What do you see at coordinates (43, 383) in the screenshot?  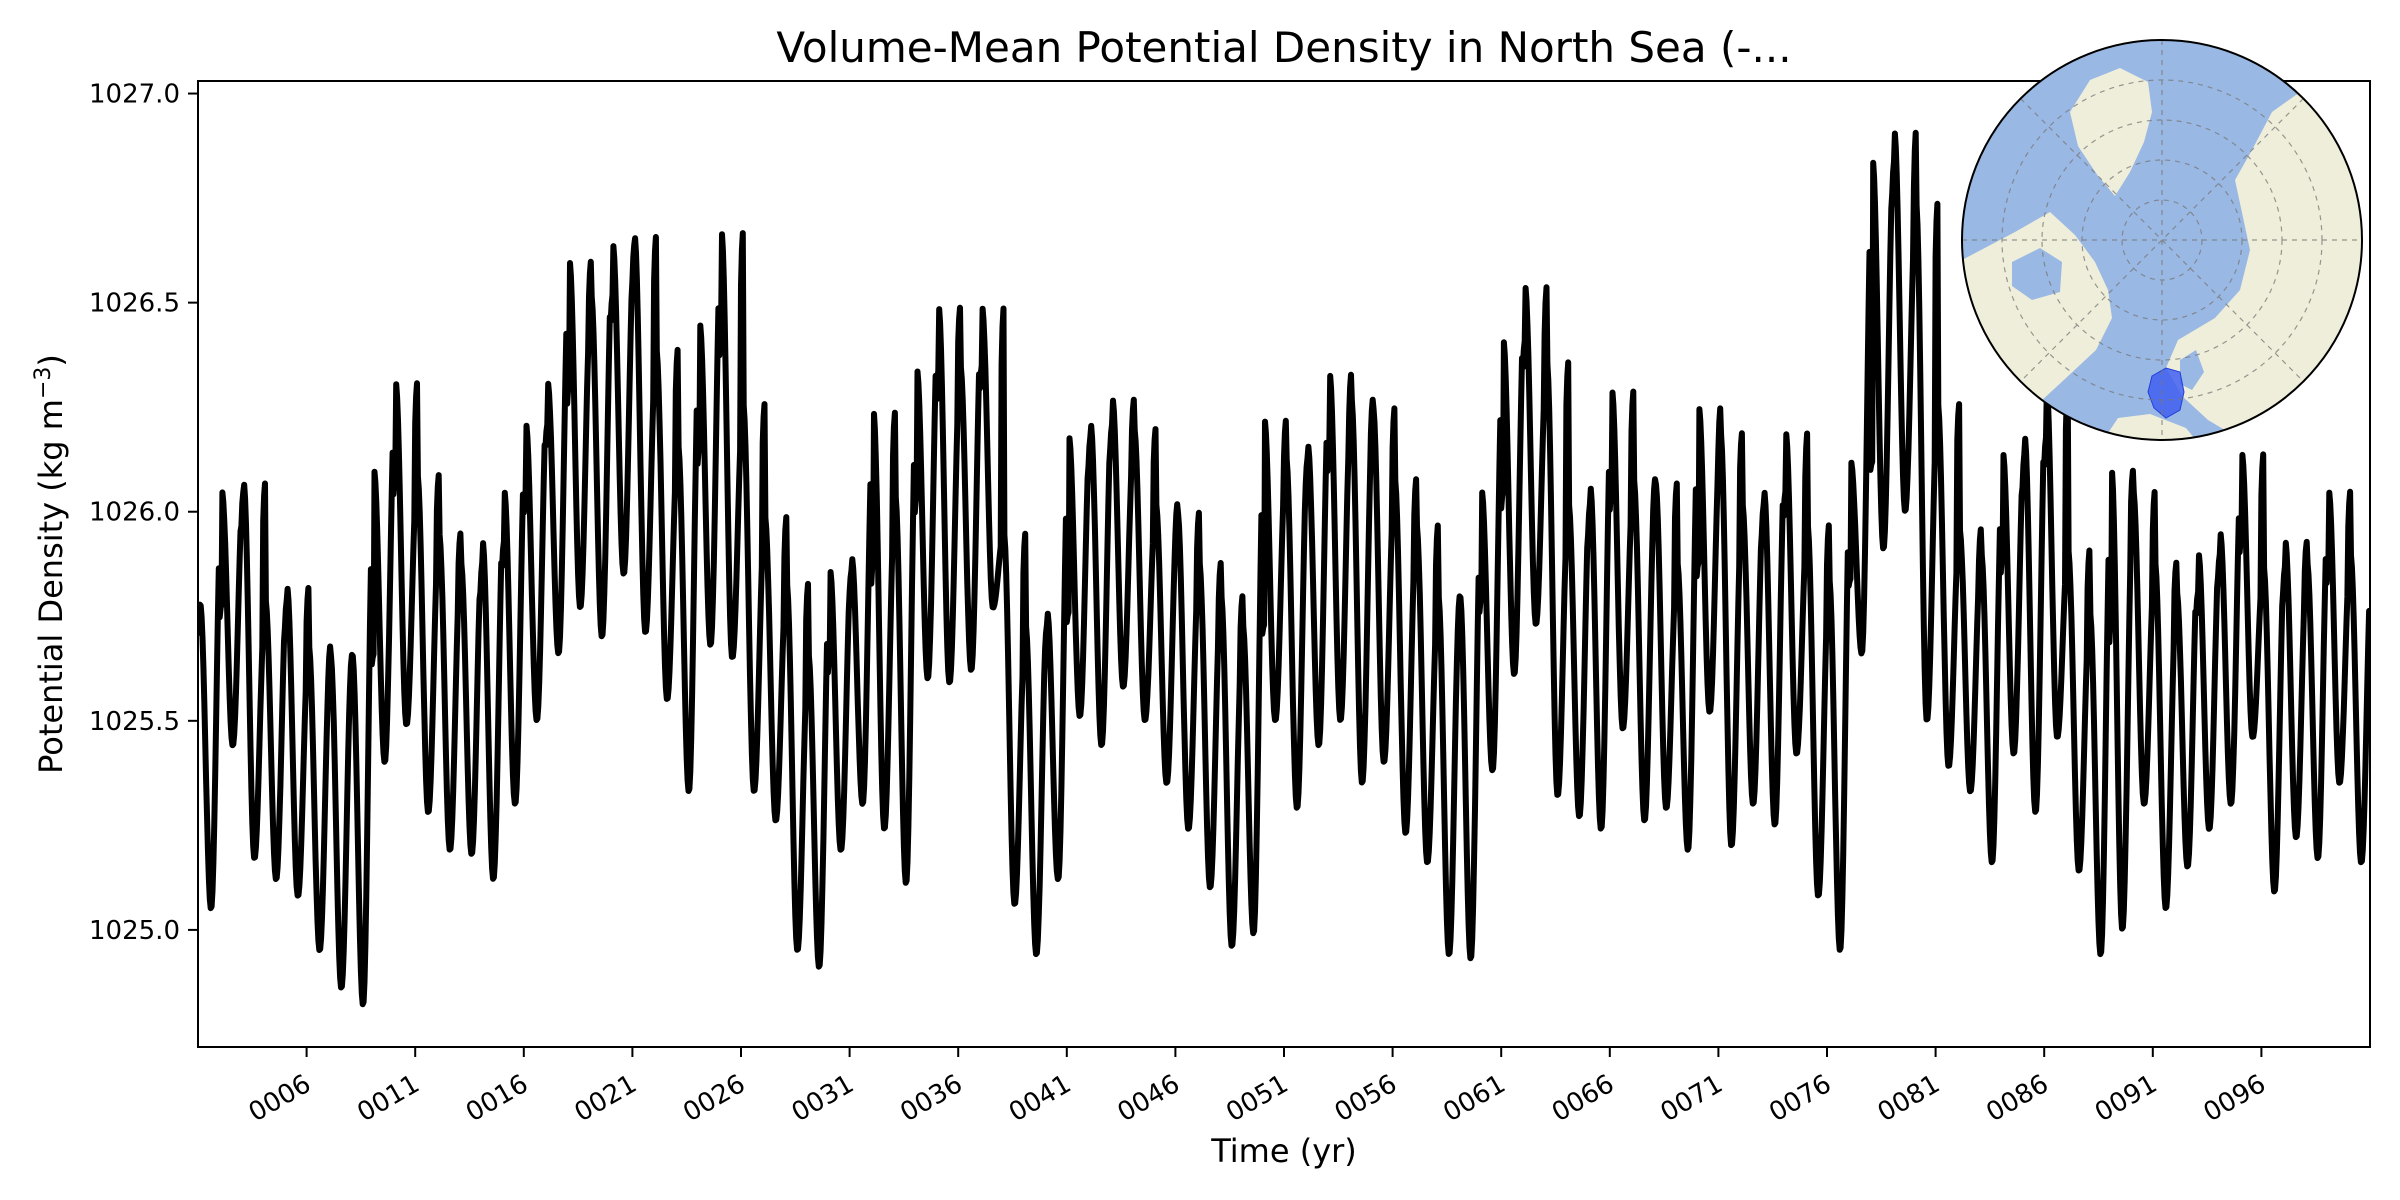 I see `y-axis-label-exponent: −3` at bounding box center [43, 383].